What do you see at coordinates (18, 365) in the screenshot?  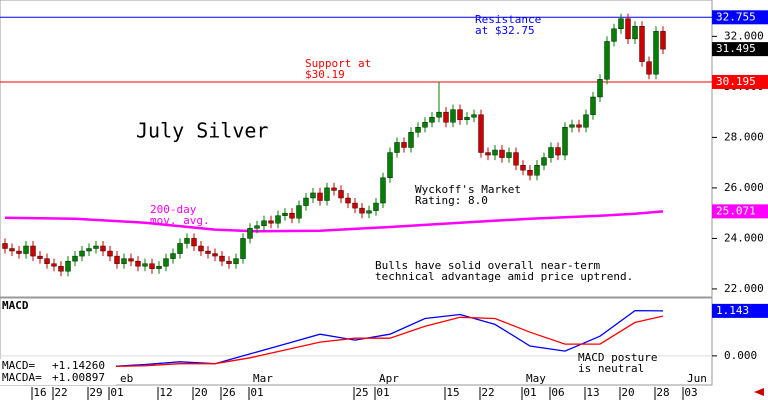 I see `legend-name: MACD=` at bounding box center [18, 365].